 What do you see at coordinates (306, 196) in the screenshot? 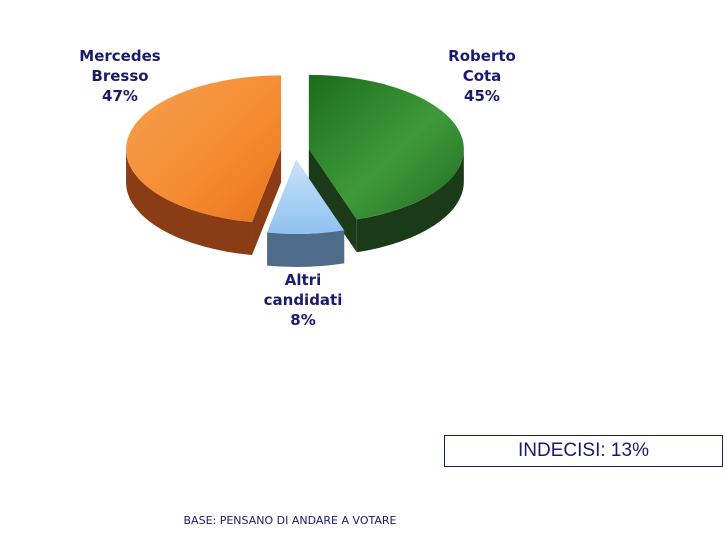
I see `slice-altri-candidati` at bounding box center [306, 196].